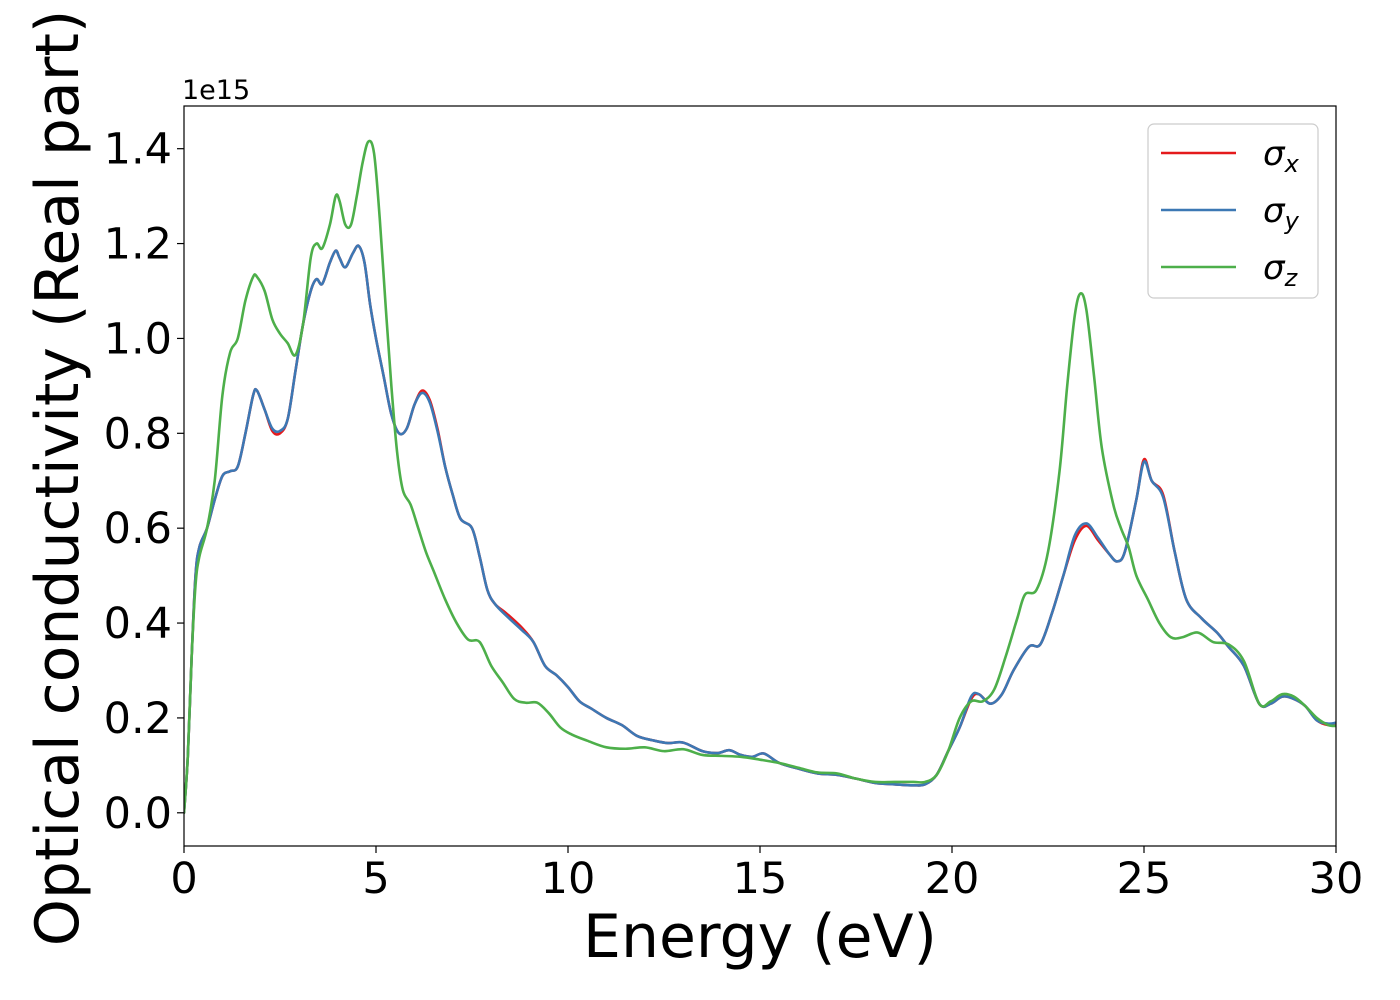  Describe the element at coordinates (1291, 278) in the screenshot. I see `legend-subscript: z` at that location.